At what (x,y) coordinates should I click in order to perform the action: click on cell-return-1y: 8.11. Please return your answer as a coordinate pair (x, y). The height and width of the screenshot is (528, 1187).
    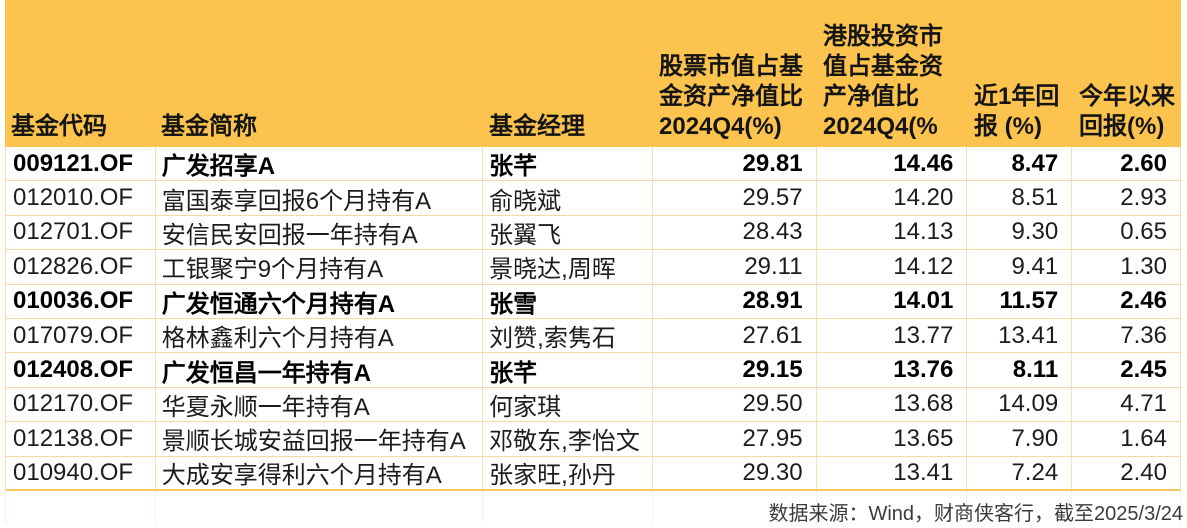
    Looking at the image, I should click on (1020, 370).